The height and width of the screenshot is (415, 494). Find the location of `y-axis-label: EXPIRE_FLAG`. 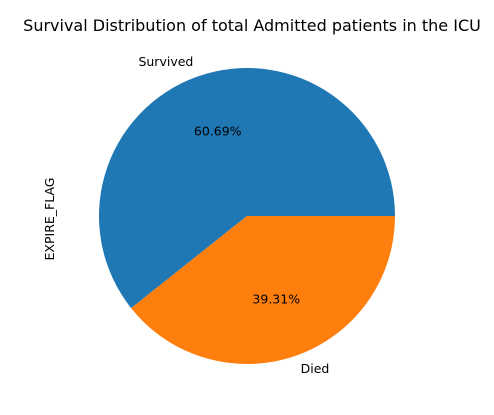

y-axis-label: EXPIRE_FLAG is located at coordinates (49, 219).